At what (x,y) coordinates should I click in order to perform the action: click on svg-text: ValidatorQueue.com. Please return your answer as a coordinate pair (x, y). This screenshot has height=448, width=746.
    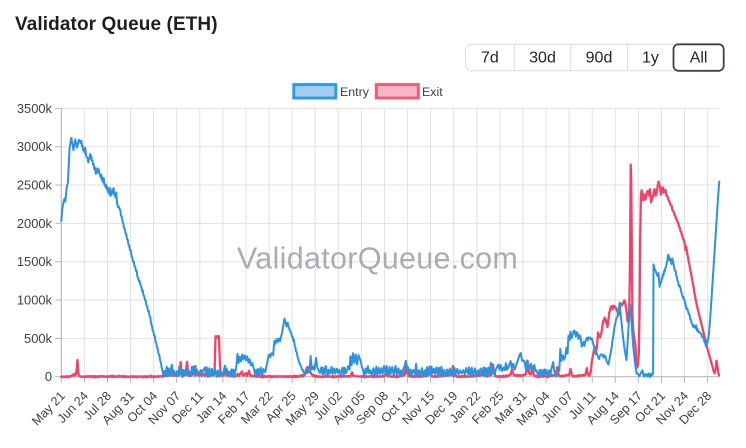
    Looking at the image, I should click on (377, 259).